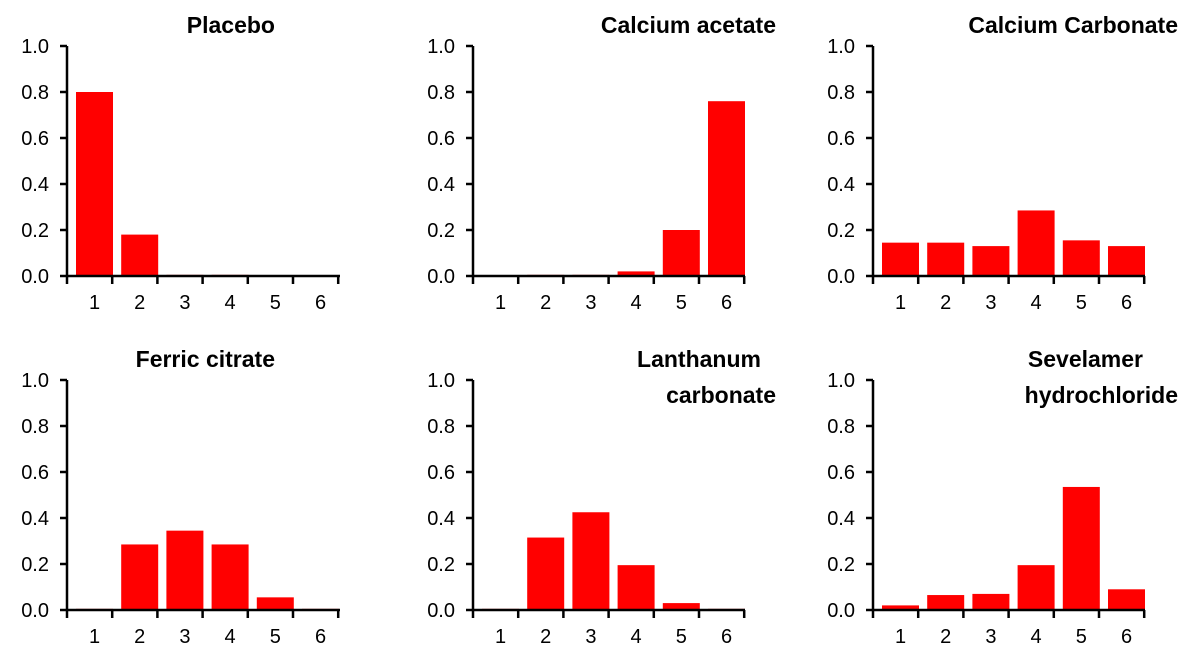 This screenshot has height=651, width=1186. What do you see at coordinates (180, 163) in the screenshot?
I see `chart-panel: Placebo 0.0 0.2 0.4 0.6 0.8 1.0 1 2 3 4 5 6` at bounding box center [180, 163].